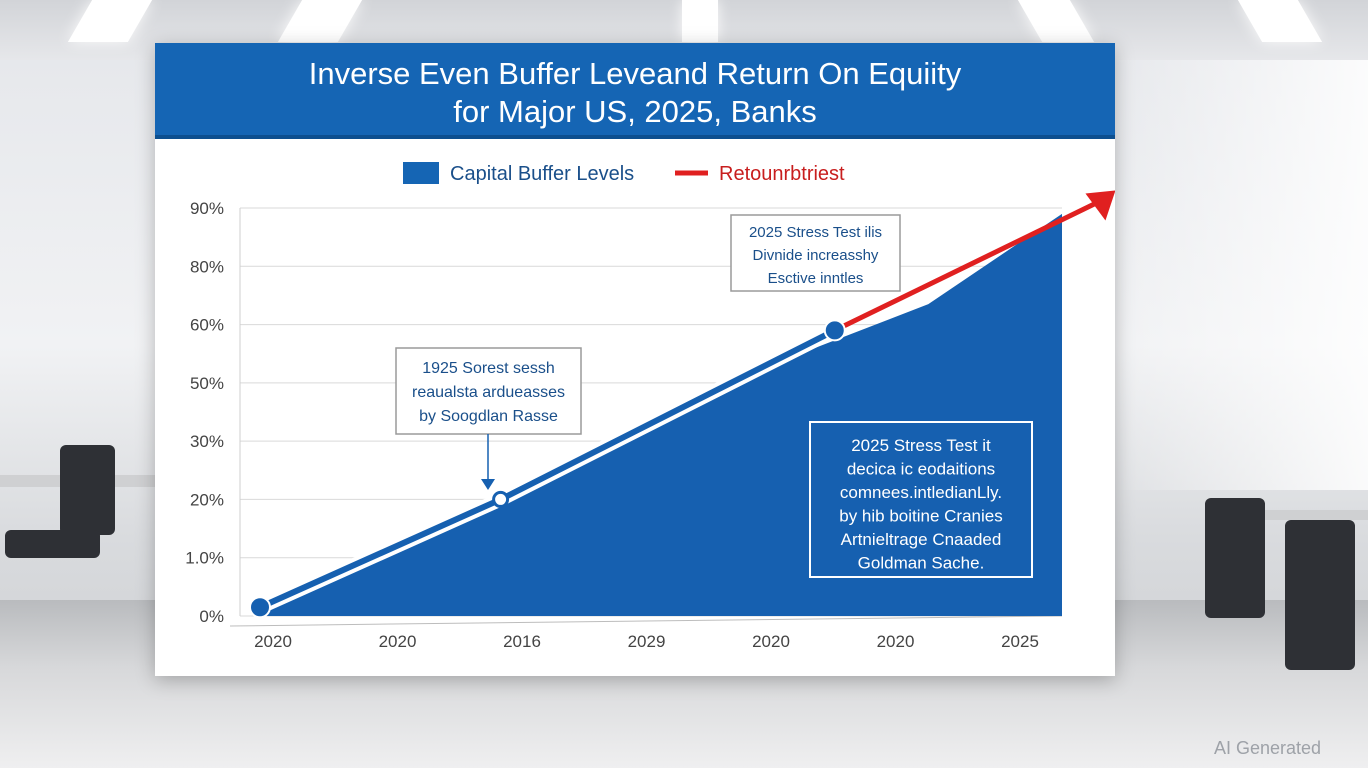 The image size is (1368, 768). I want to click on x-axis, so click(646, 621).